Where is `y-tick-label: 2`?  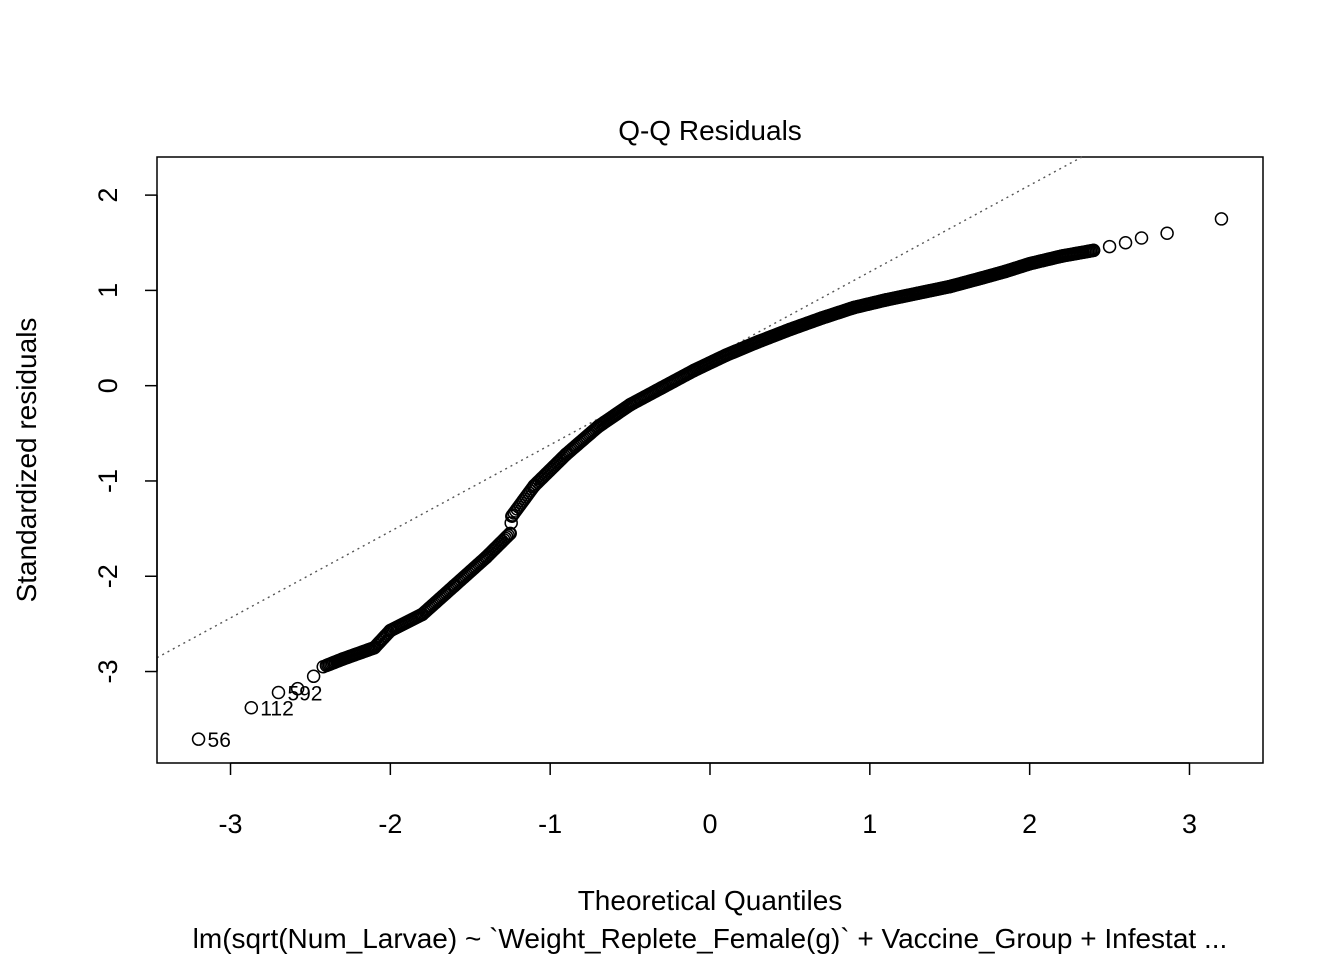 y-tick-label: 2 is located at coordinates (108, 195).